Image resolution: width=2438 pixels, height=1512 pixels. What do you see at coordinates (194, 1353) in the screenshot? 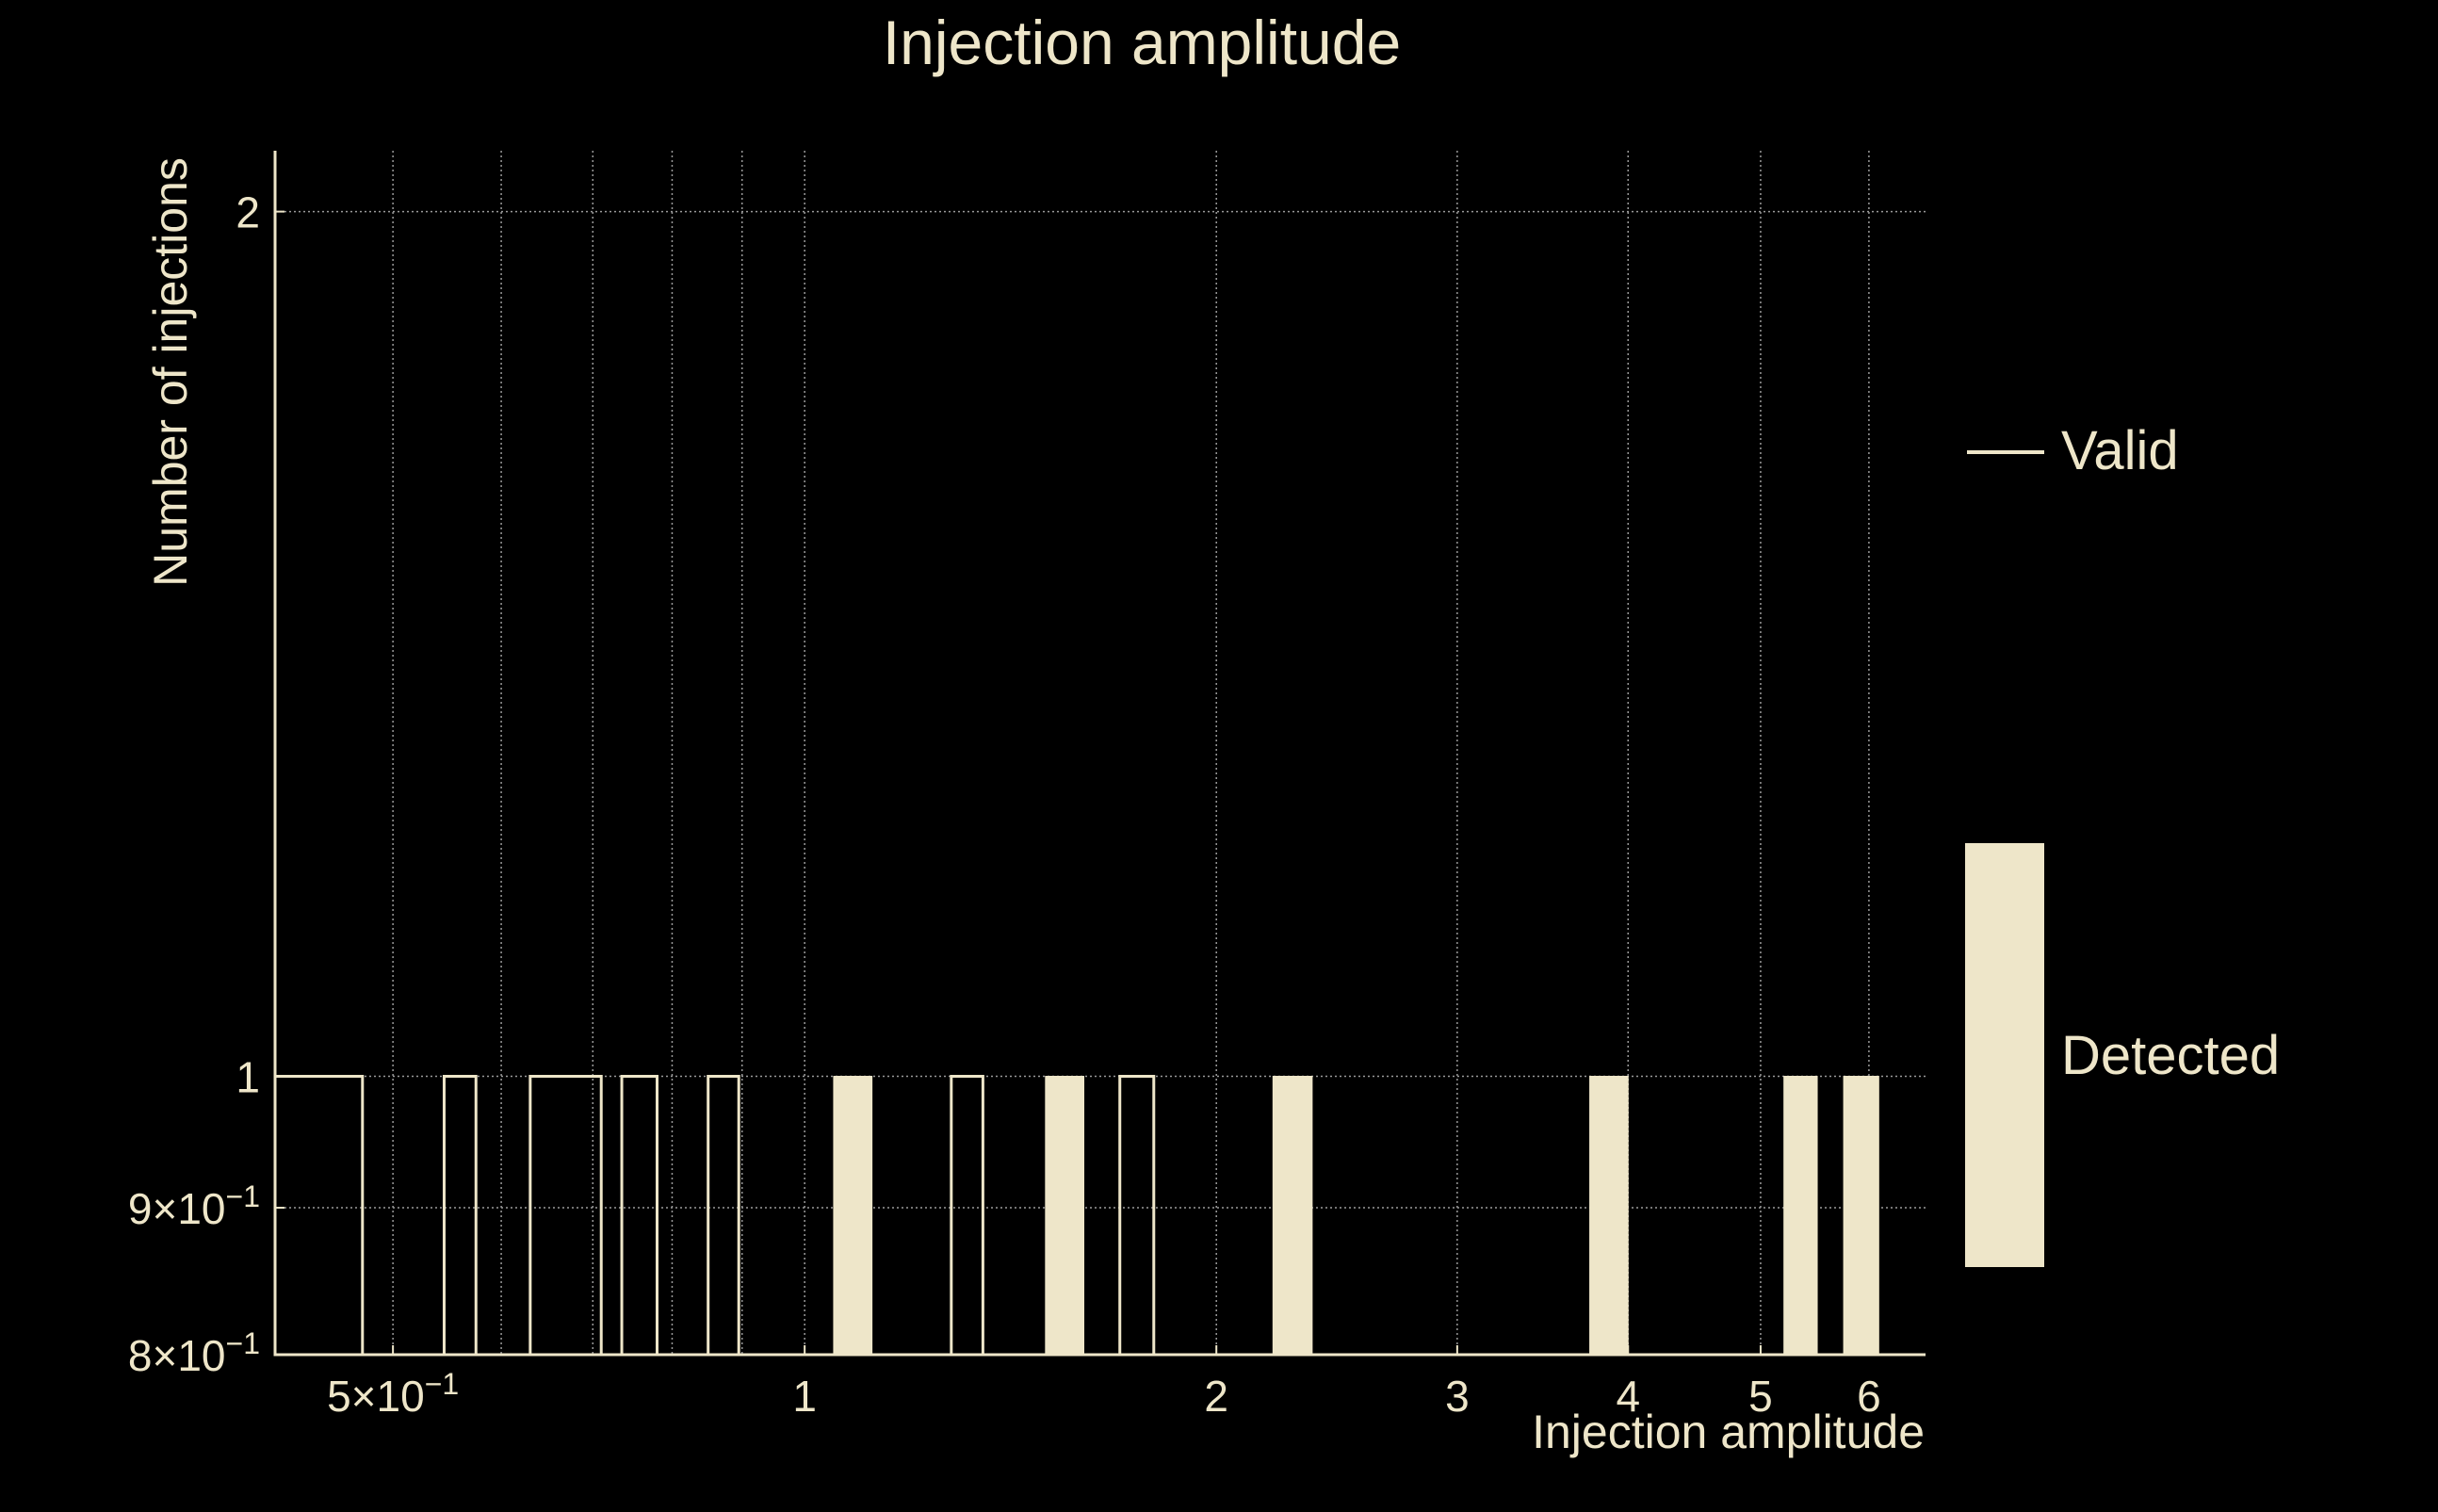
I see `y-tick-label: 8×10⁻¹` at bounding box center [194, 1353].